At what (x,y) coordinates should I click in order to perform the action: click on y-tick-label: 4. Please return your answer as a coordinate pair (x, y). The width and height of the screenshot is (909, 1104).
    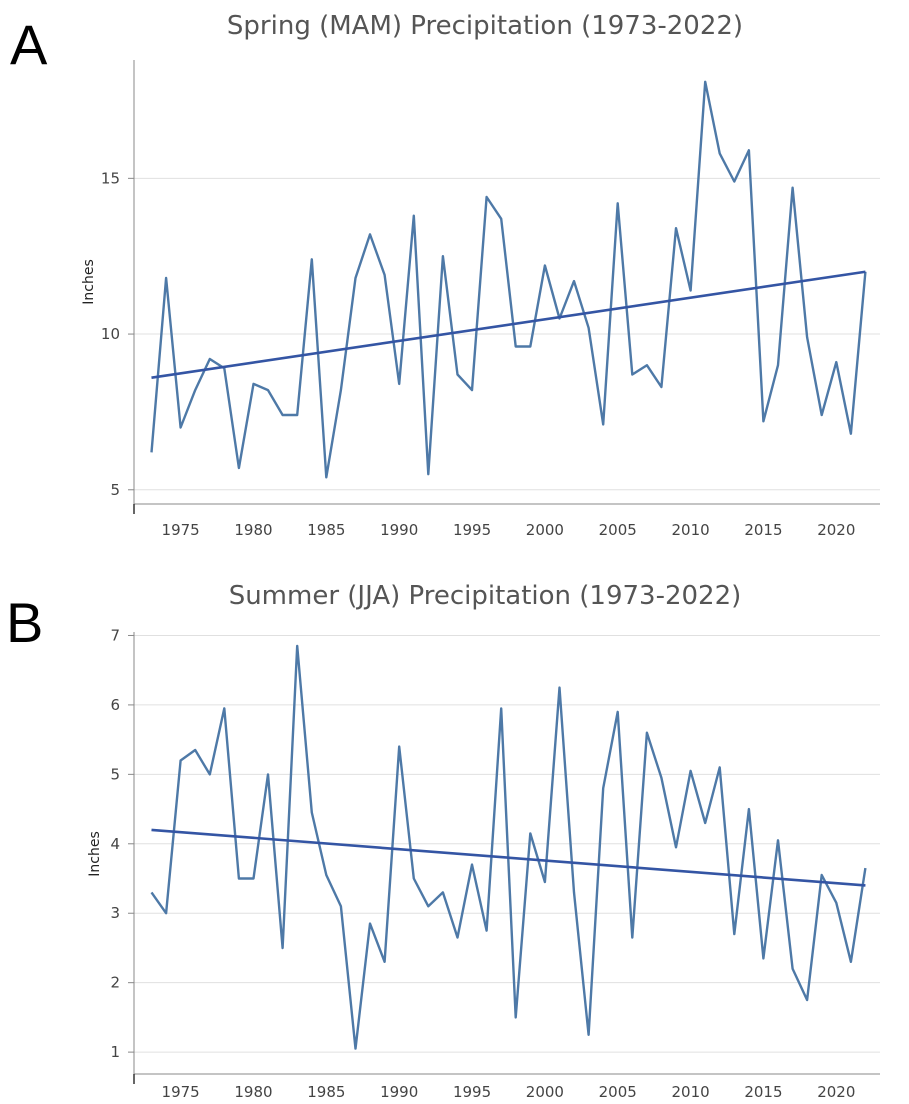
    Looking at the image, I should click on (115, 844).